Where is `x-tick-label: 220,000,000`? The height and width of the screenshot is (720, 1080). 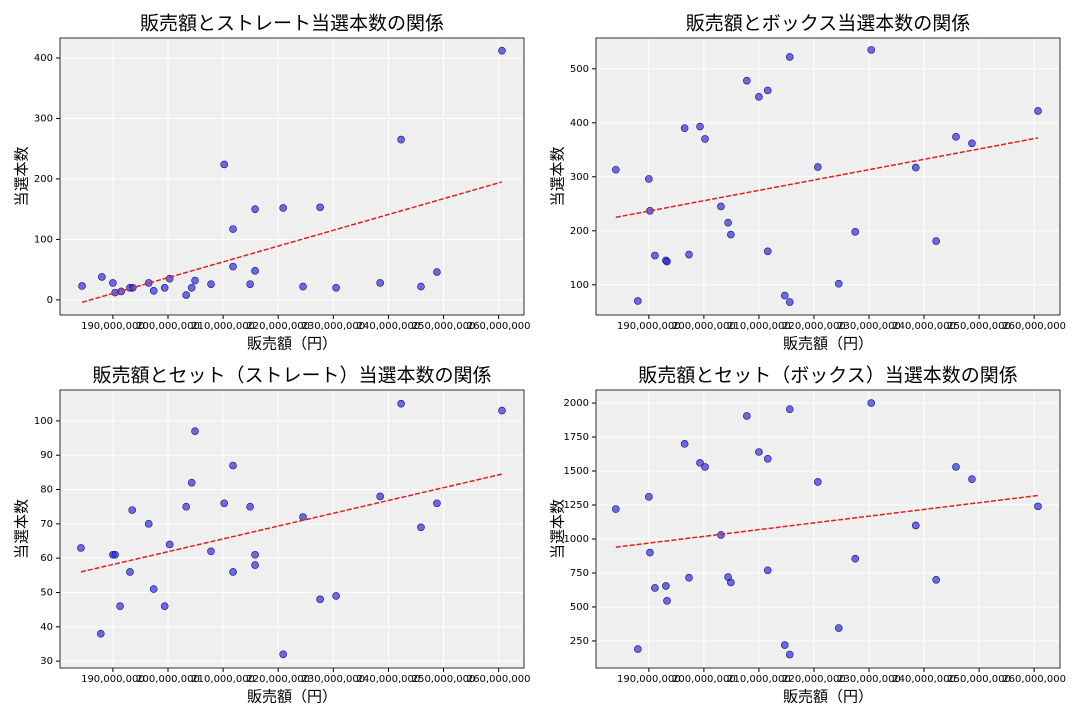 x-tick-label: 220,000,000 is located at coordinates (278, 679).